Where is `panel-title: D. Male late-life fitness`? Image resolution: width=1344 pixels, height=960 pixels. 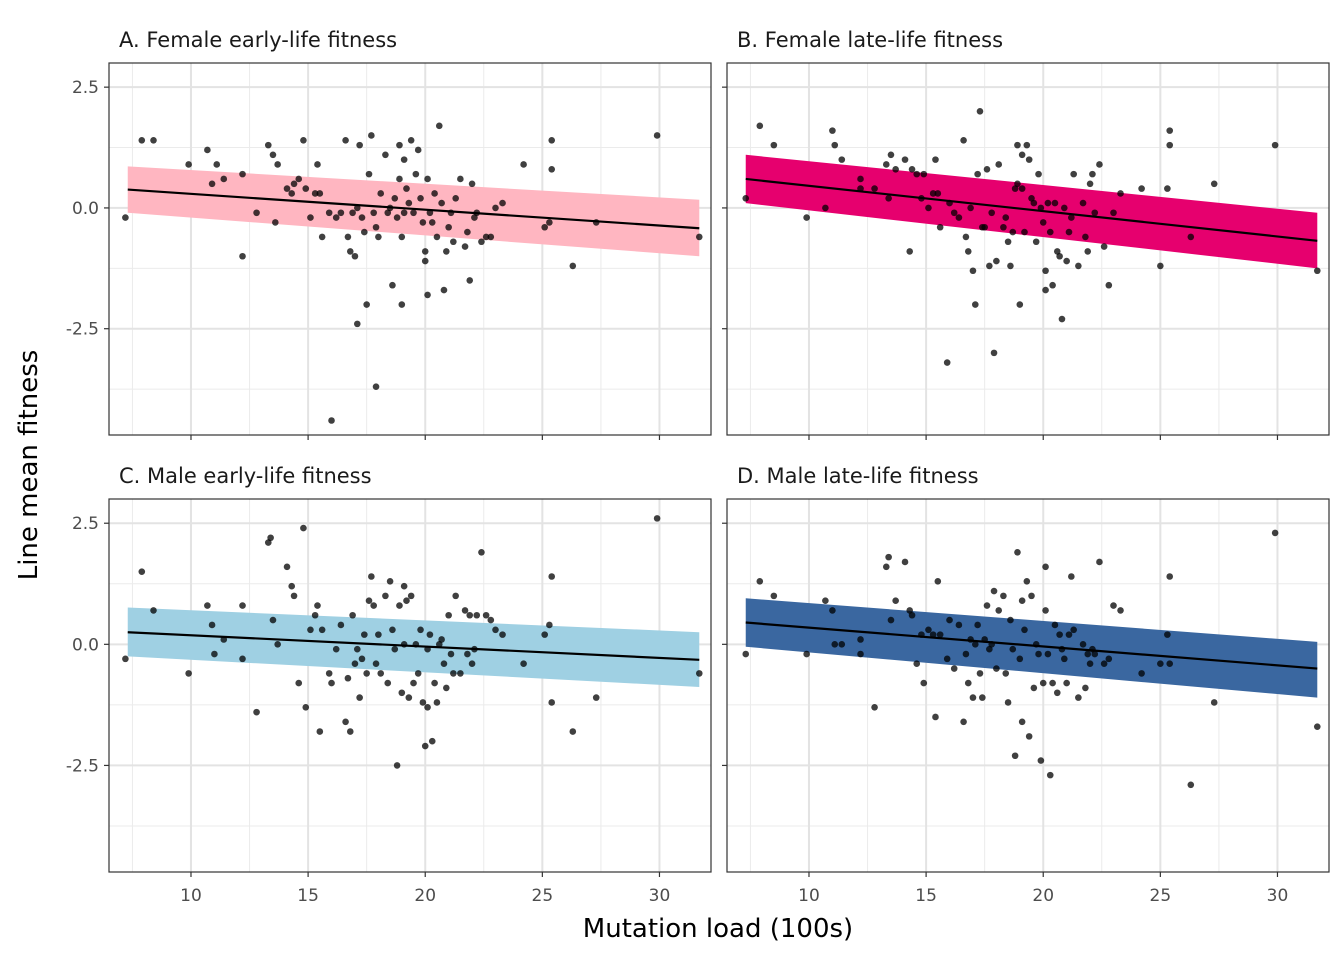
panel-title: D. Male late-life fitness is located at coordinates (858, 476).